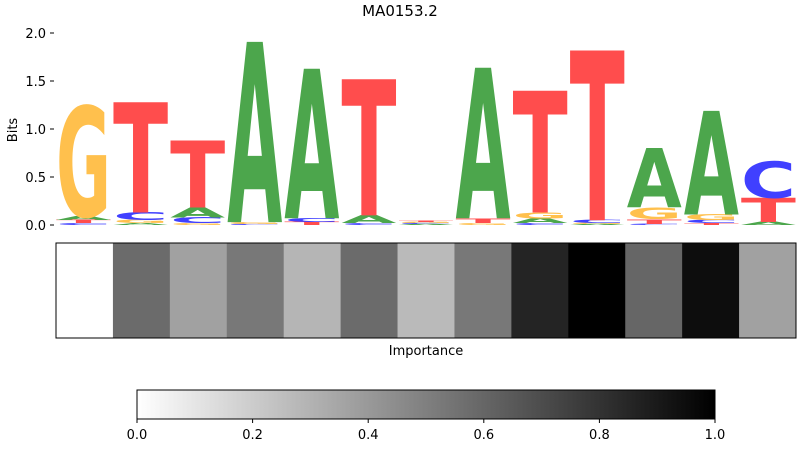 The image size is (800, 450). I want to click on colorbar-tick-label: 0.4, so click(368, 435).